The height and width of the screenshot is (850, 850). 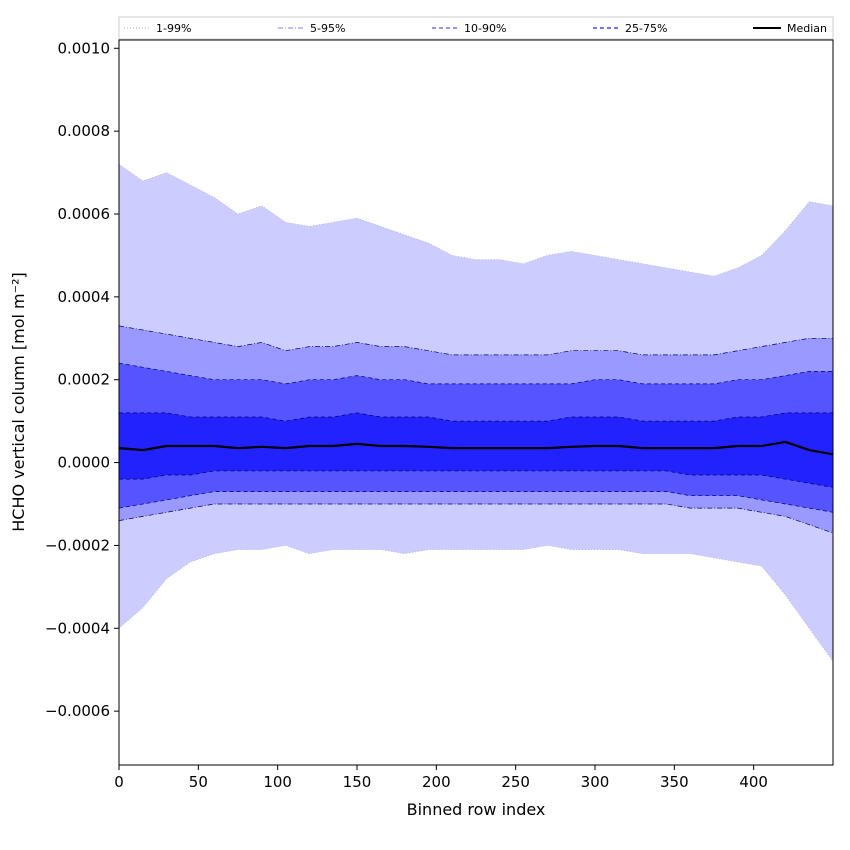 I want to click on legend-label: 5-95%, so click(x=327, y=28).